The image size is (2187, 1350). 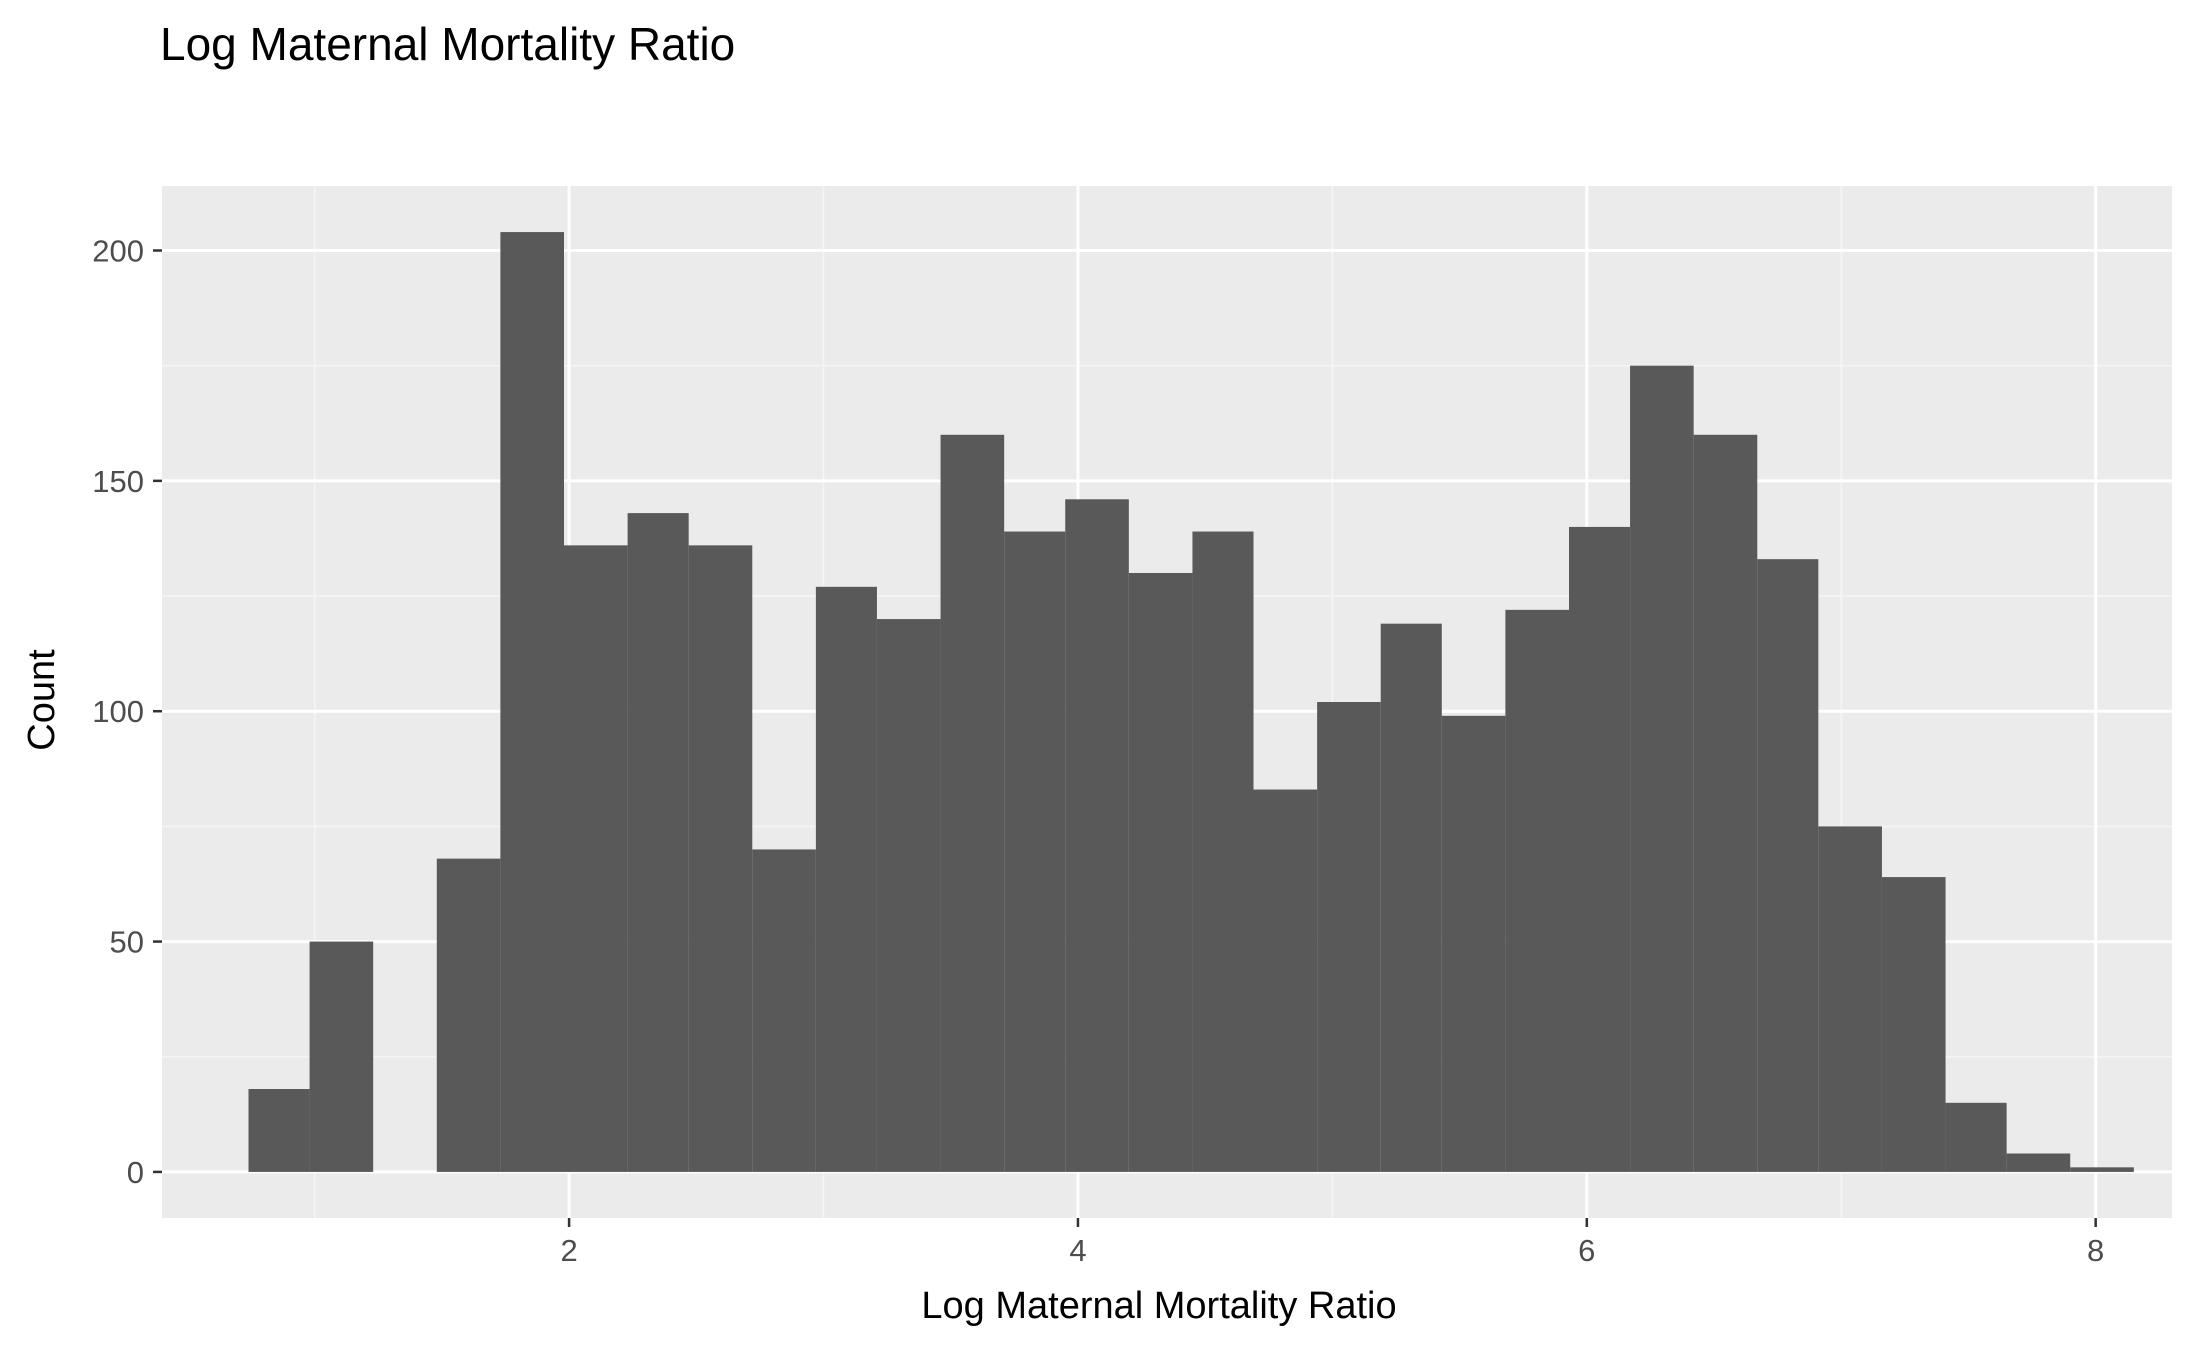 I want to click on y-axis: 0 50 100 150 200, so click(x=127, y=712).